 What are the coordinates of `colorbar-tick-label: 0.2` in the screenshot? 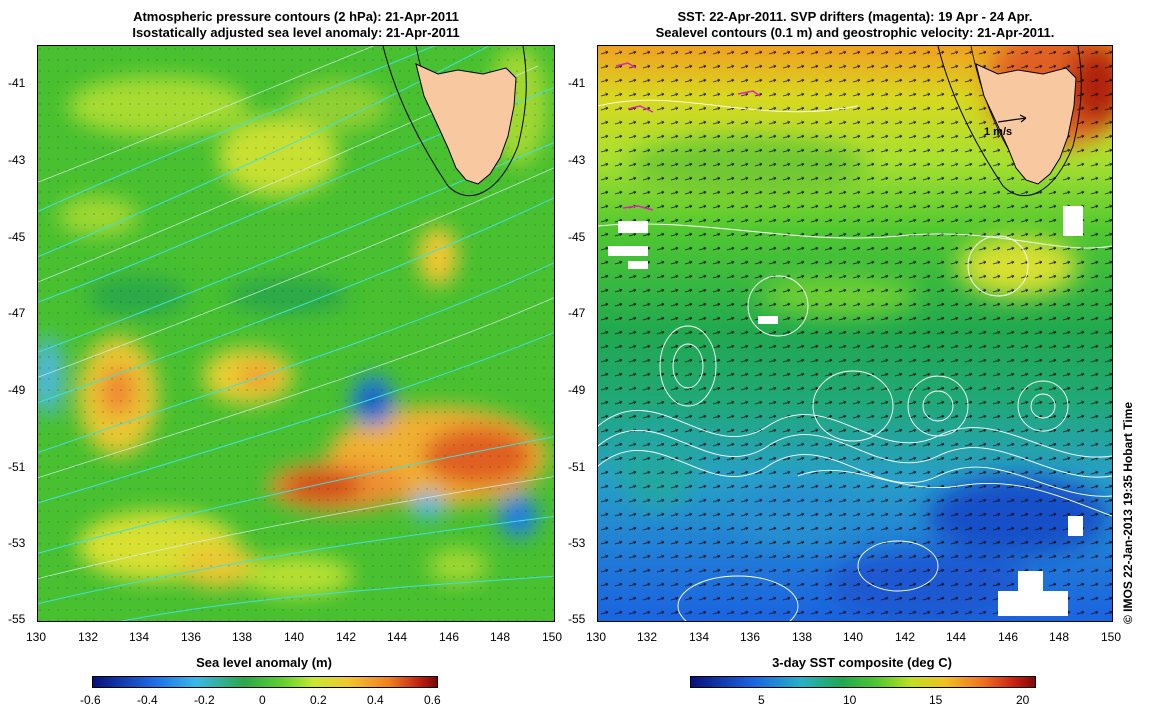 It's located at (318, 700).